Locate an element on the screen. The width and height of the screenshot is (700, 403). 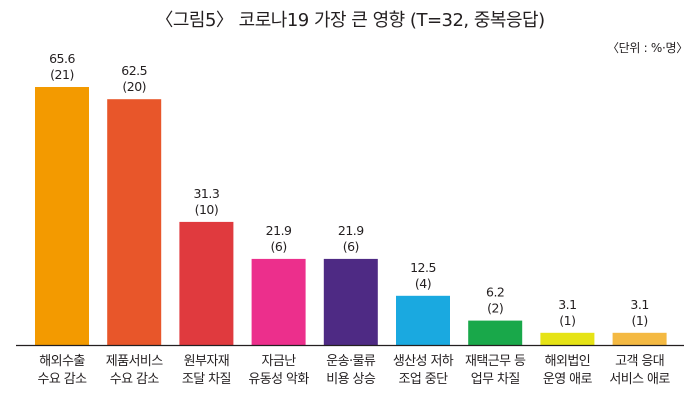
category-label: 조달 차질 is located at coordinates (206, 379).